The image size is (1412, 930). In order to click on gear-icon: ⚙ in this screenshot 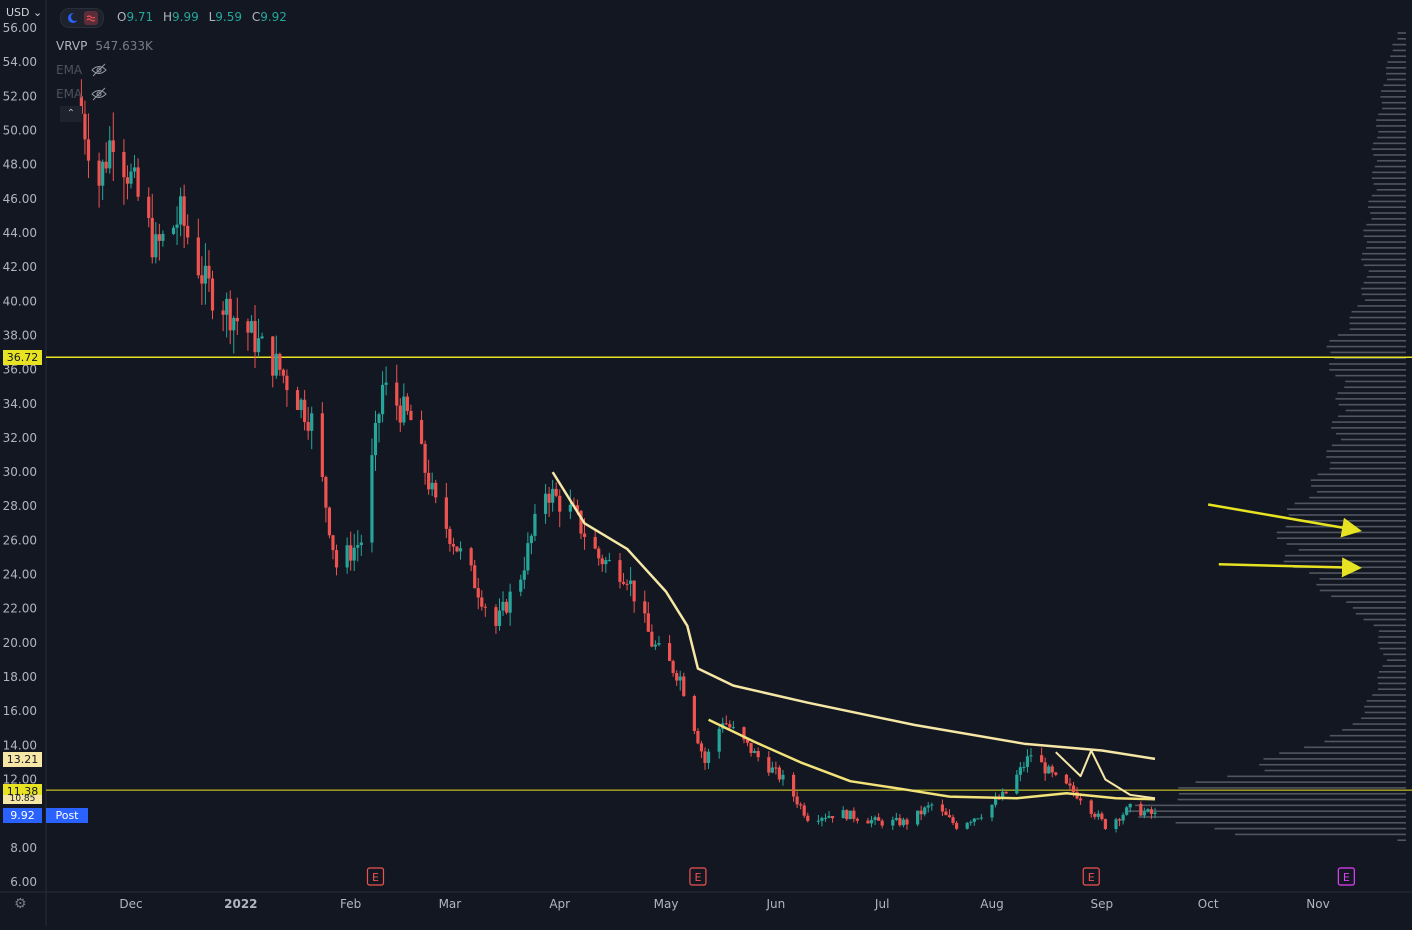, I will do `click(20, 904)`.